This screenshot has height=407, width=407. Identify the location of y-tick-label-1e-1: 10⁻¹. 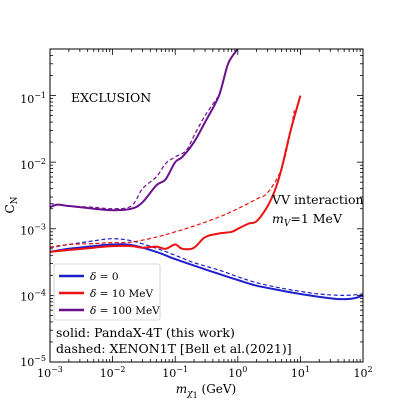
(33, 98).